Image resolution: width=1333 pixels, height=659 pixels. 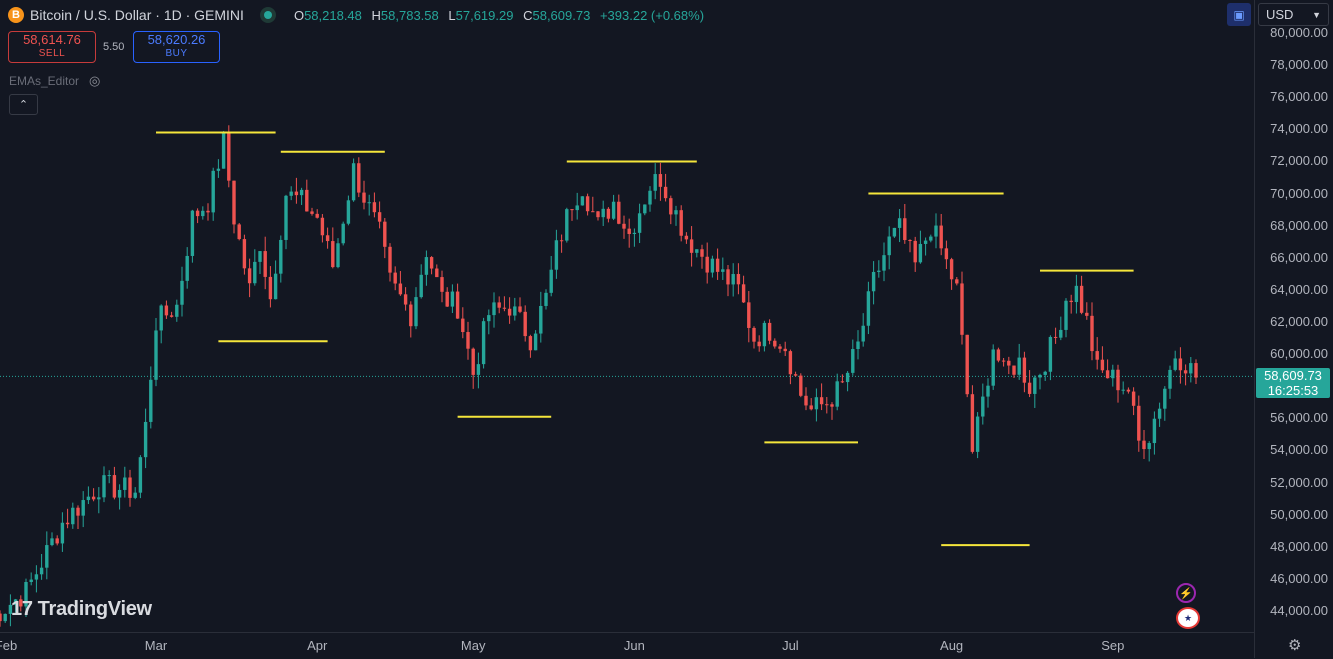 What do you see at coordinates (627, 645) in the screenshot?
I see `time-axis` at bounding box center [627, 645].